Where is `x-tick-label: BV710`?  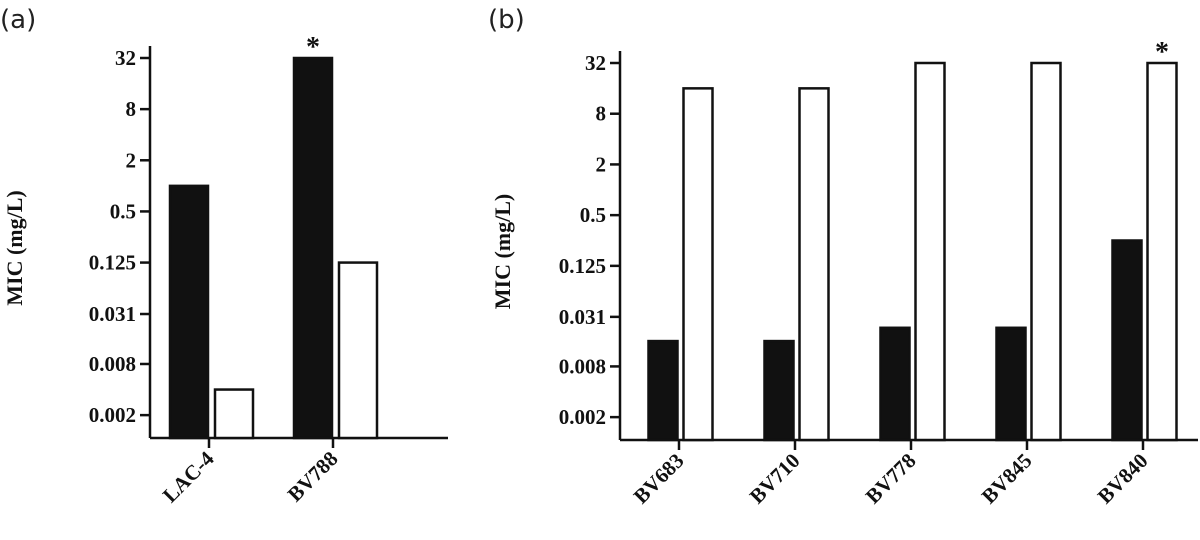
x-tick-label: BV710 is located at coordinates (775, 479).